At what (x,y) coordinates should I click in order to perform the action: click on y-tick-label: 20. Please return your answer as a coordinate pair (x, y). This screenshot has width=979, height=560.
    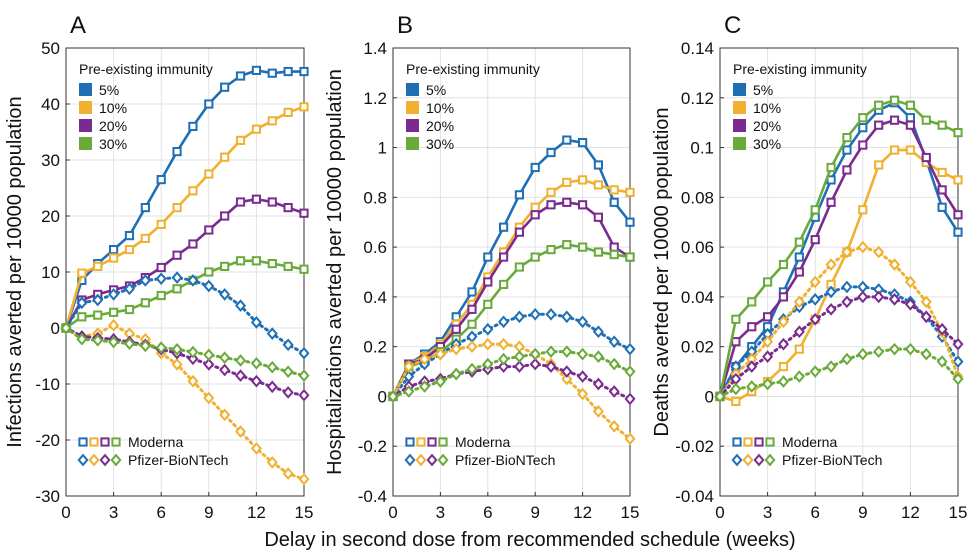
    Looking at the image, I should click on (50, 216).